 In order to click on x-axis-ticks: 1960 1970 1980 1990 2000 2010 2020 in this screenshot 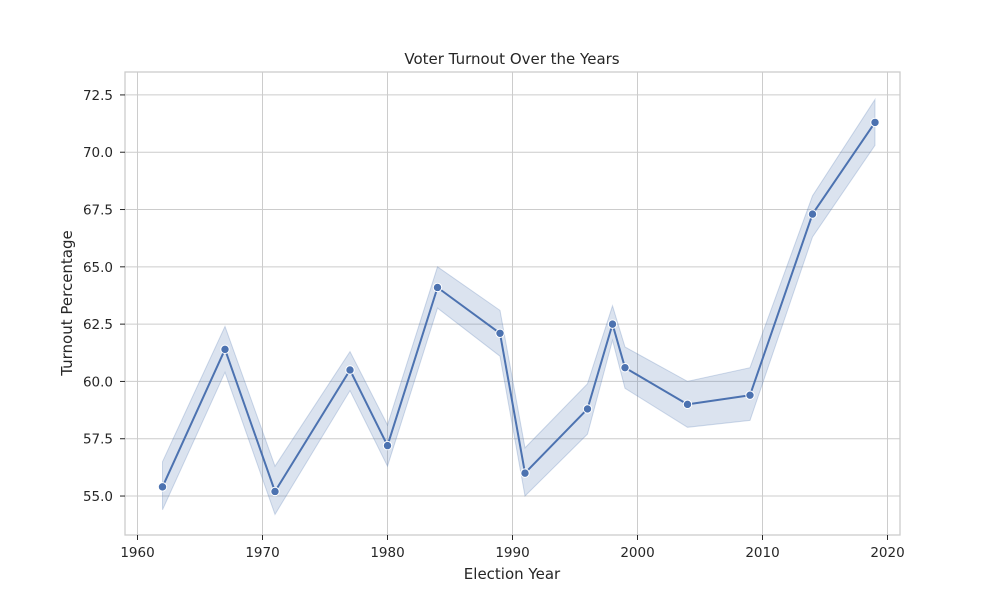, I will do `click(512, 548)`.